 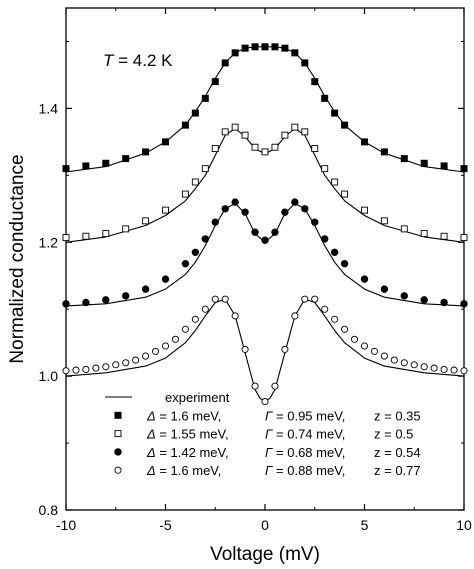 What do you see at coordinates (397, 415) in the screenshot?
I see `legend-z: z = 0.35` at bounding box center [397, 415].